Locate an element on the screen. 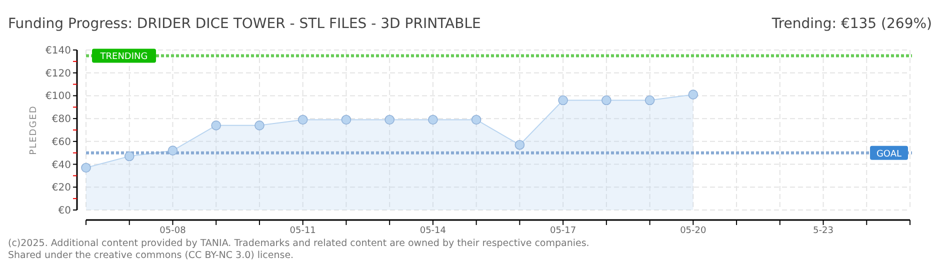  x-tick-label: 05-17 is located at coordinates (563, 231).